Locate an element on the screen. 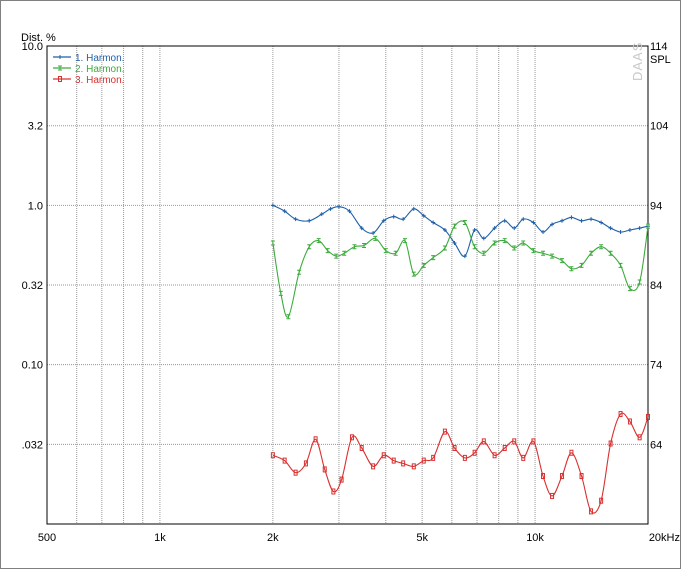 Image resolution: width=681 pixels, height=569 pixels. legend-label: 2. Harmon. is located at coordinates (99, 69).